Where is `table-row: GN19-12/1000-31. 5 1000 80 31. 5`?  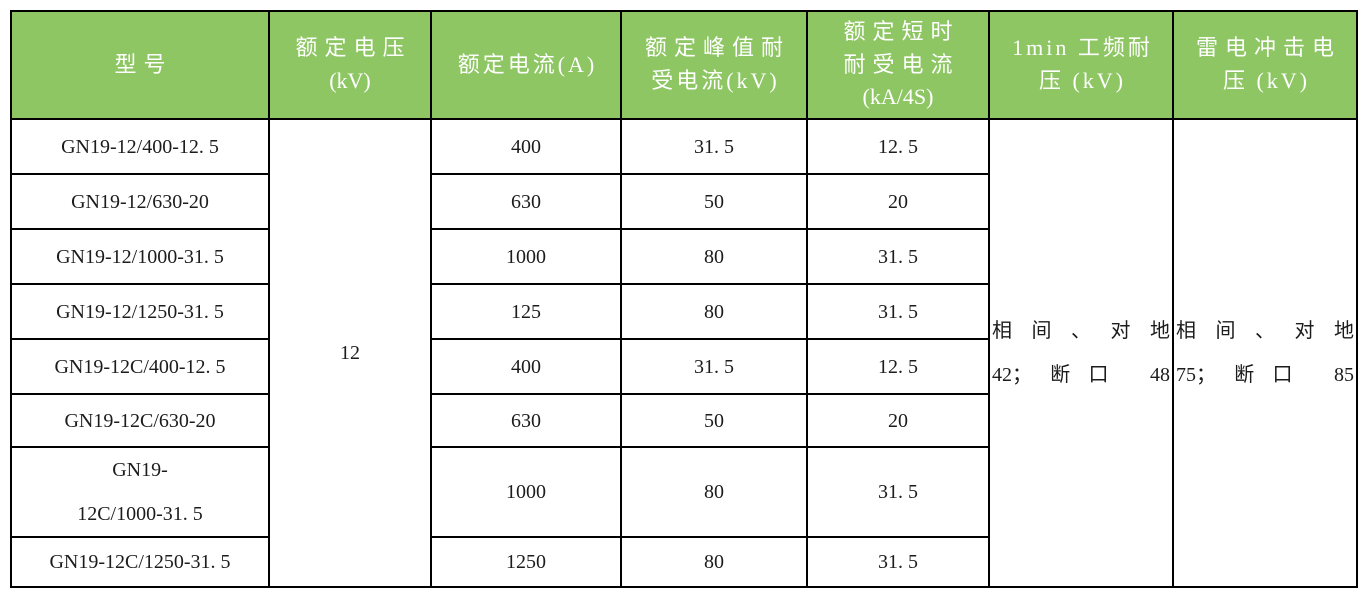
table-row: GN19-12/1000-31. 5 1000 80 31. 5 is located at coordinates (683, 256).